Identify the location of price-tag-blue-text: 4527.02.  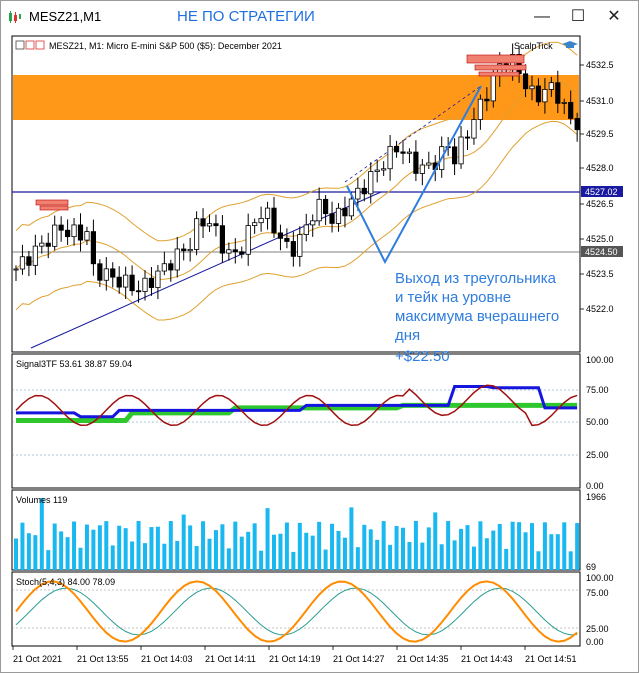
(601, 192).